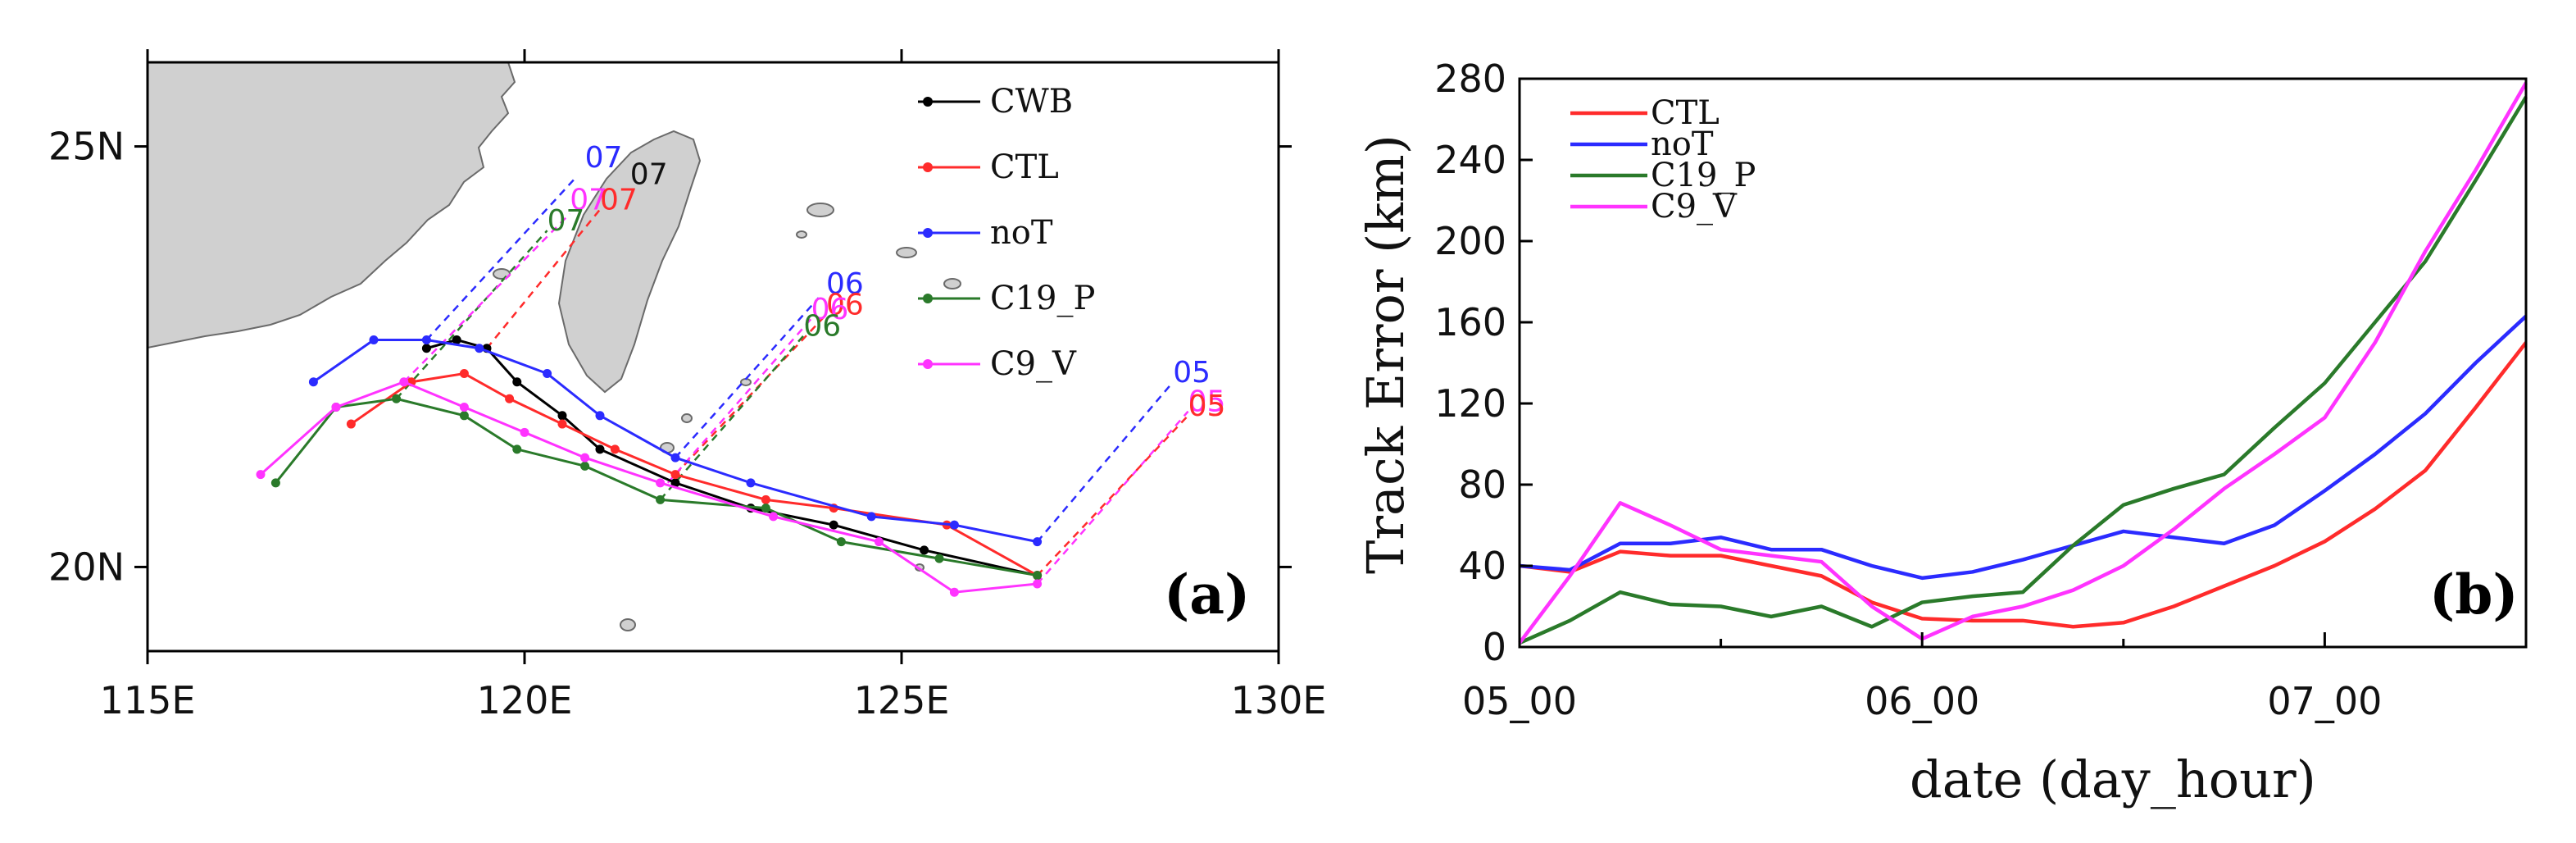 The height and width of the screenshot is (843, 2576). Describe the element at coordinates (902, 700) in the screenshot. I see `x-tick-label: 125E` at that location.